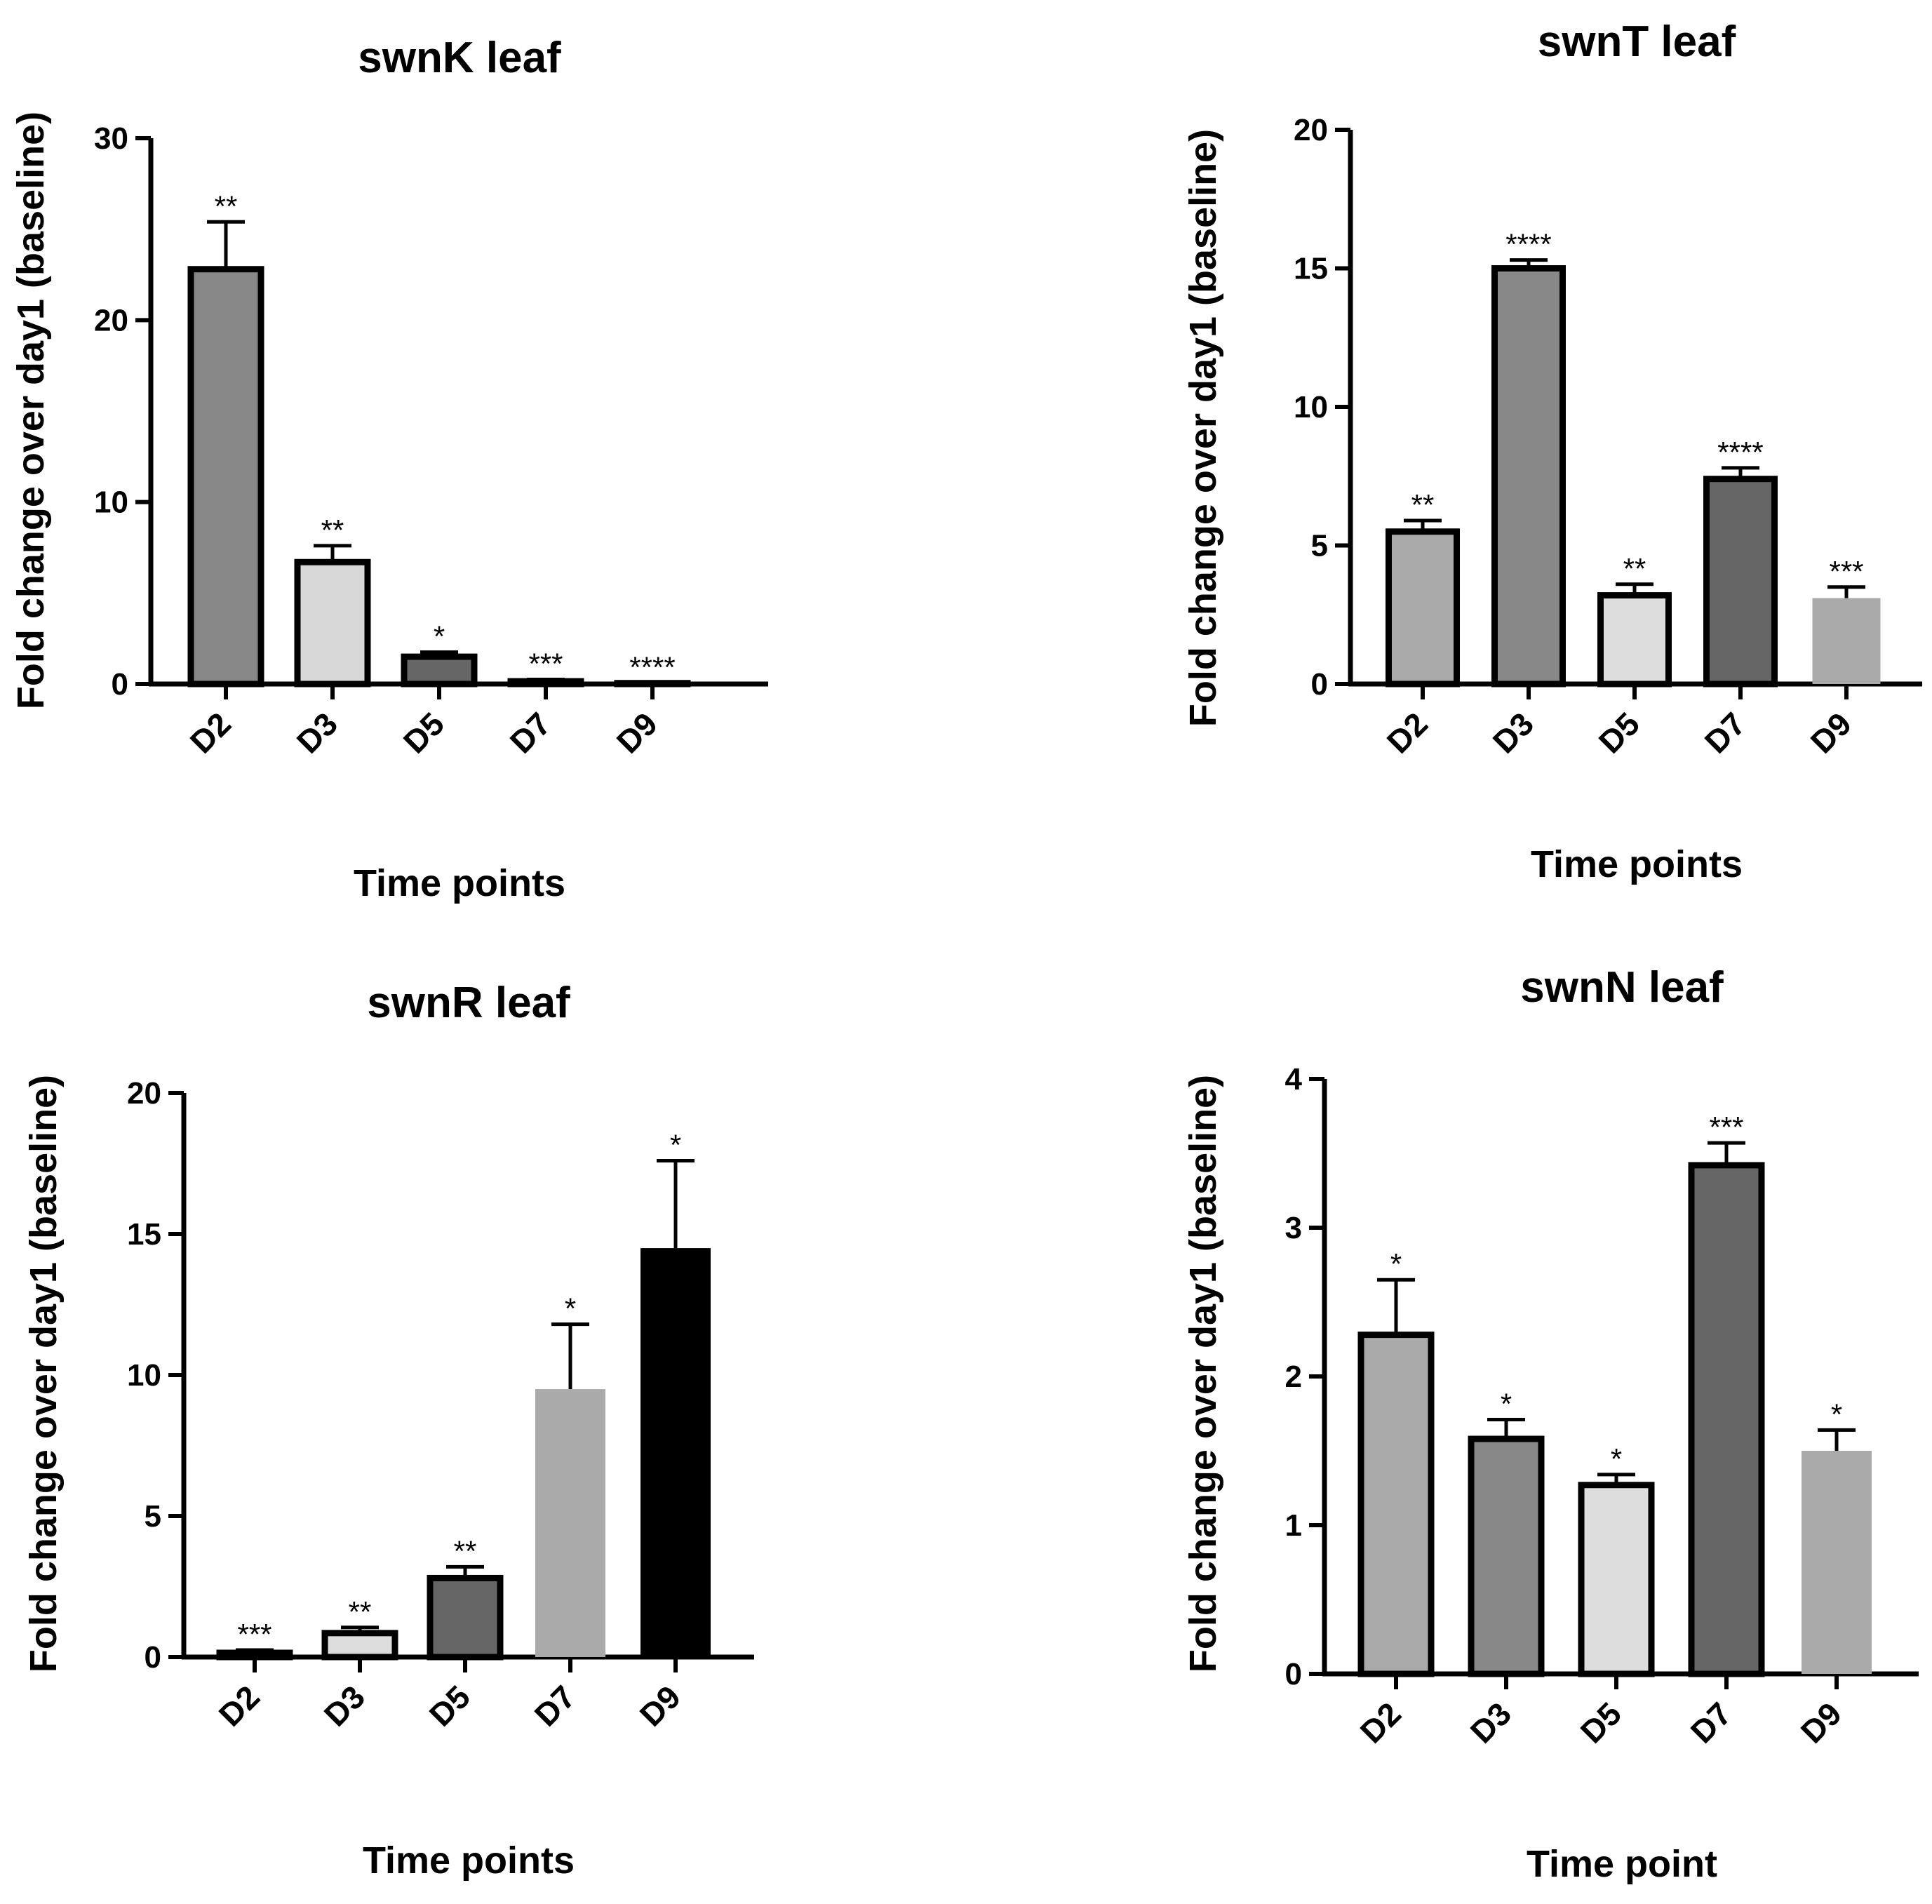 Image resolution: width=1932 pixels, height=1904 pixels. What do you see at coordinates (545, 683) in the screenshot?
I see `swnk-bar-d7` at bounding box center [545, 683].